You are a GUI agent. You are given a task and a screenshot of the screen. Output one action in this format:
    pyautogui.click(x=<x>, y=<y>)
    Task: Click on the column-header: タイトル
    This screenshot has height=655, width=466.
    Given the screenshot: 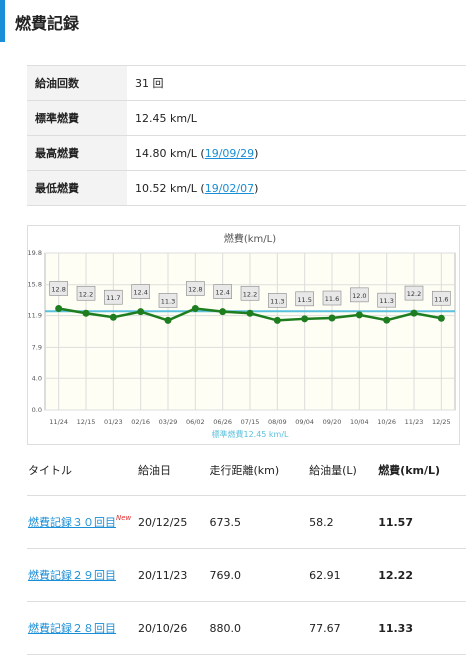 What is the action you would take?
    pyautogui.click(x=82, y=470)
    